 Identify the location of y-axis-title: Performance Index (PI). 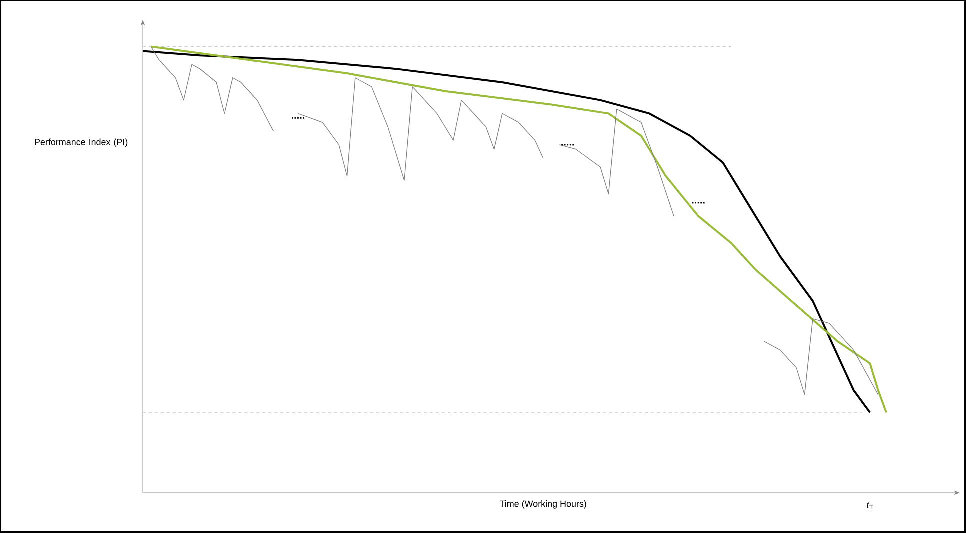
(81, 143).